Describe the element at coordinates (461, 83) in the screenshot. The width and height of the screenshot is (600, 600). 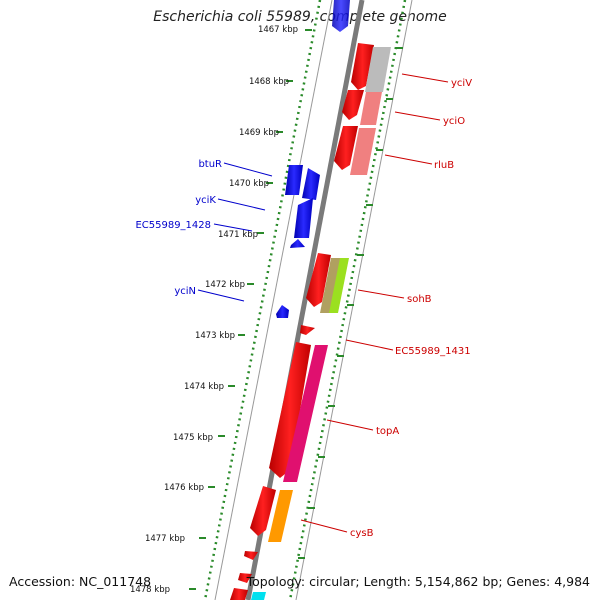
I see `gene-label-yciV: yciV` at that location.